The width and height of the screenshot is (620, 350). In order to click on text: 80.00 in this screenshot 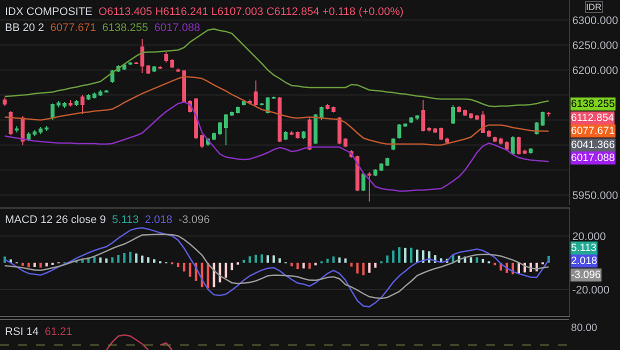, I will do `click(584, 328)`.